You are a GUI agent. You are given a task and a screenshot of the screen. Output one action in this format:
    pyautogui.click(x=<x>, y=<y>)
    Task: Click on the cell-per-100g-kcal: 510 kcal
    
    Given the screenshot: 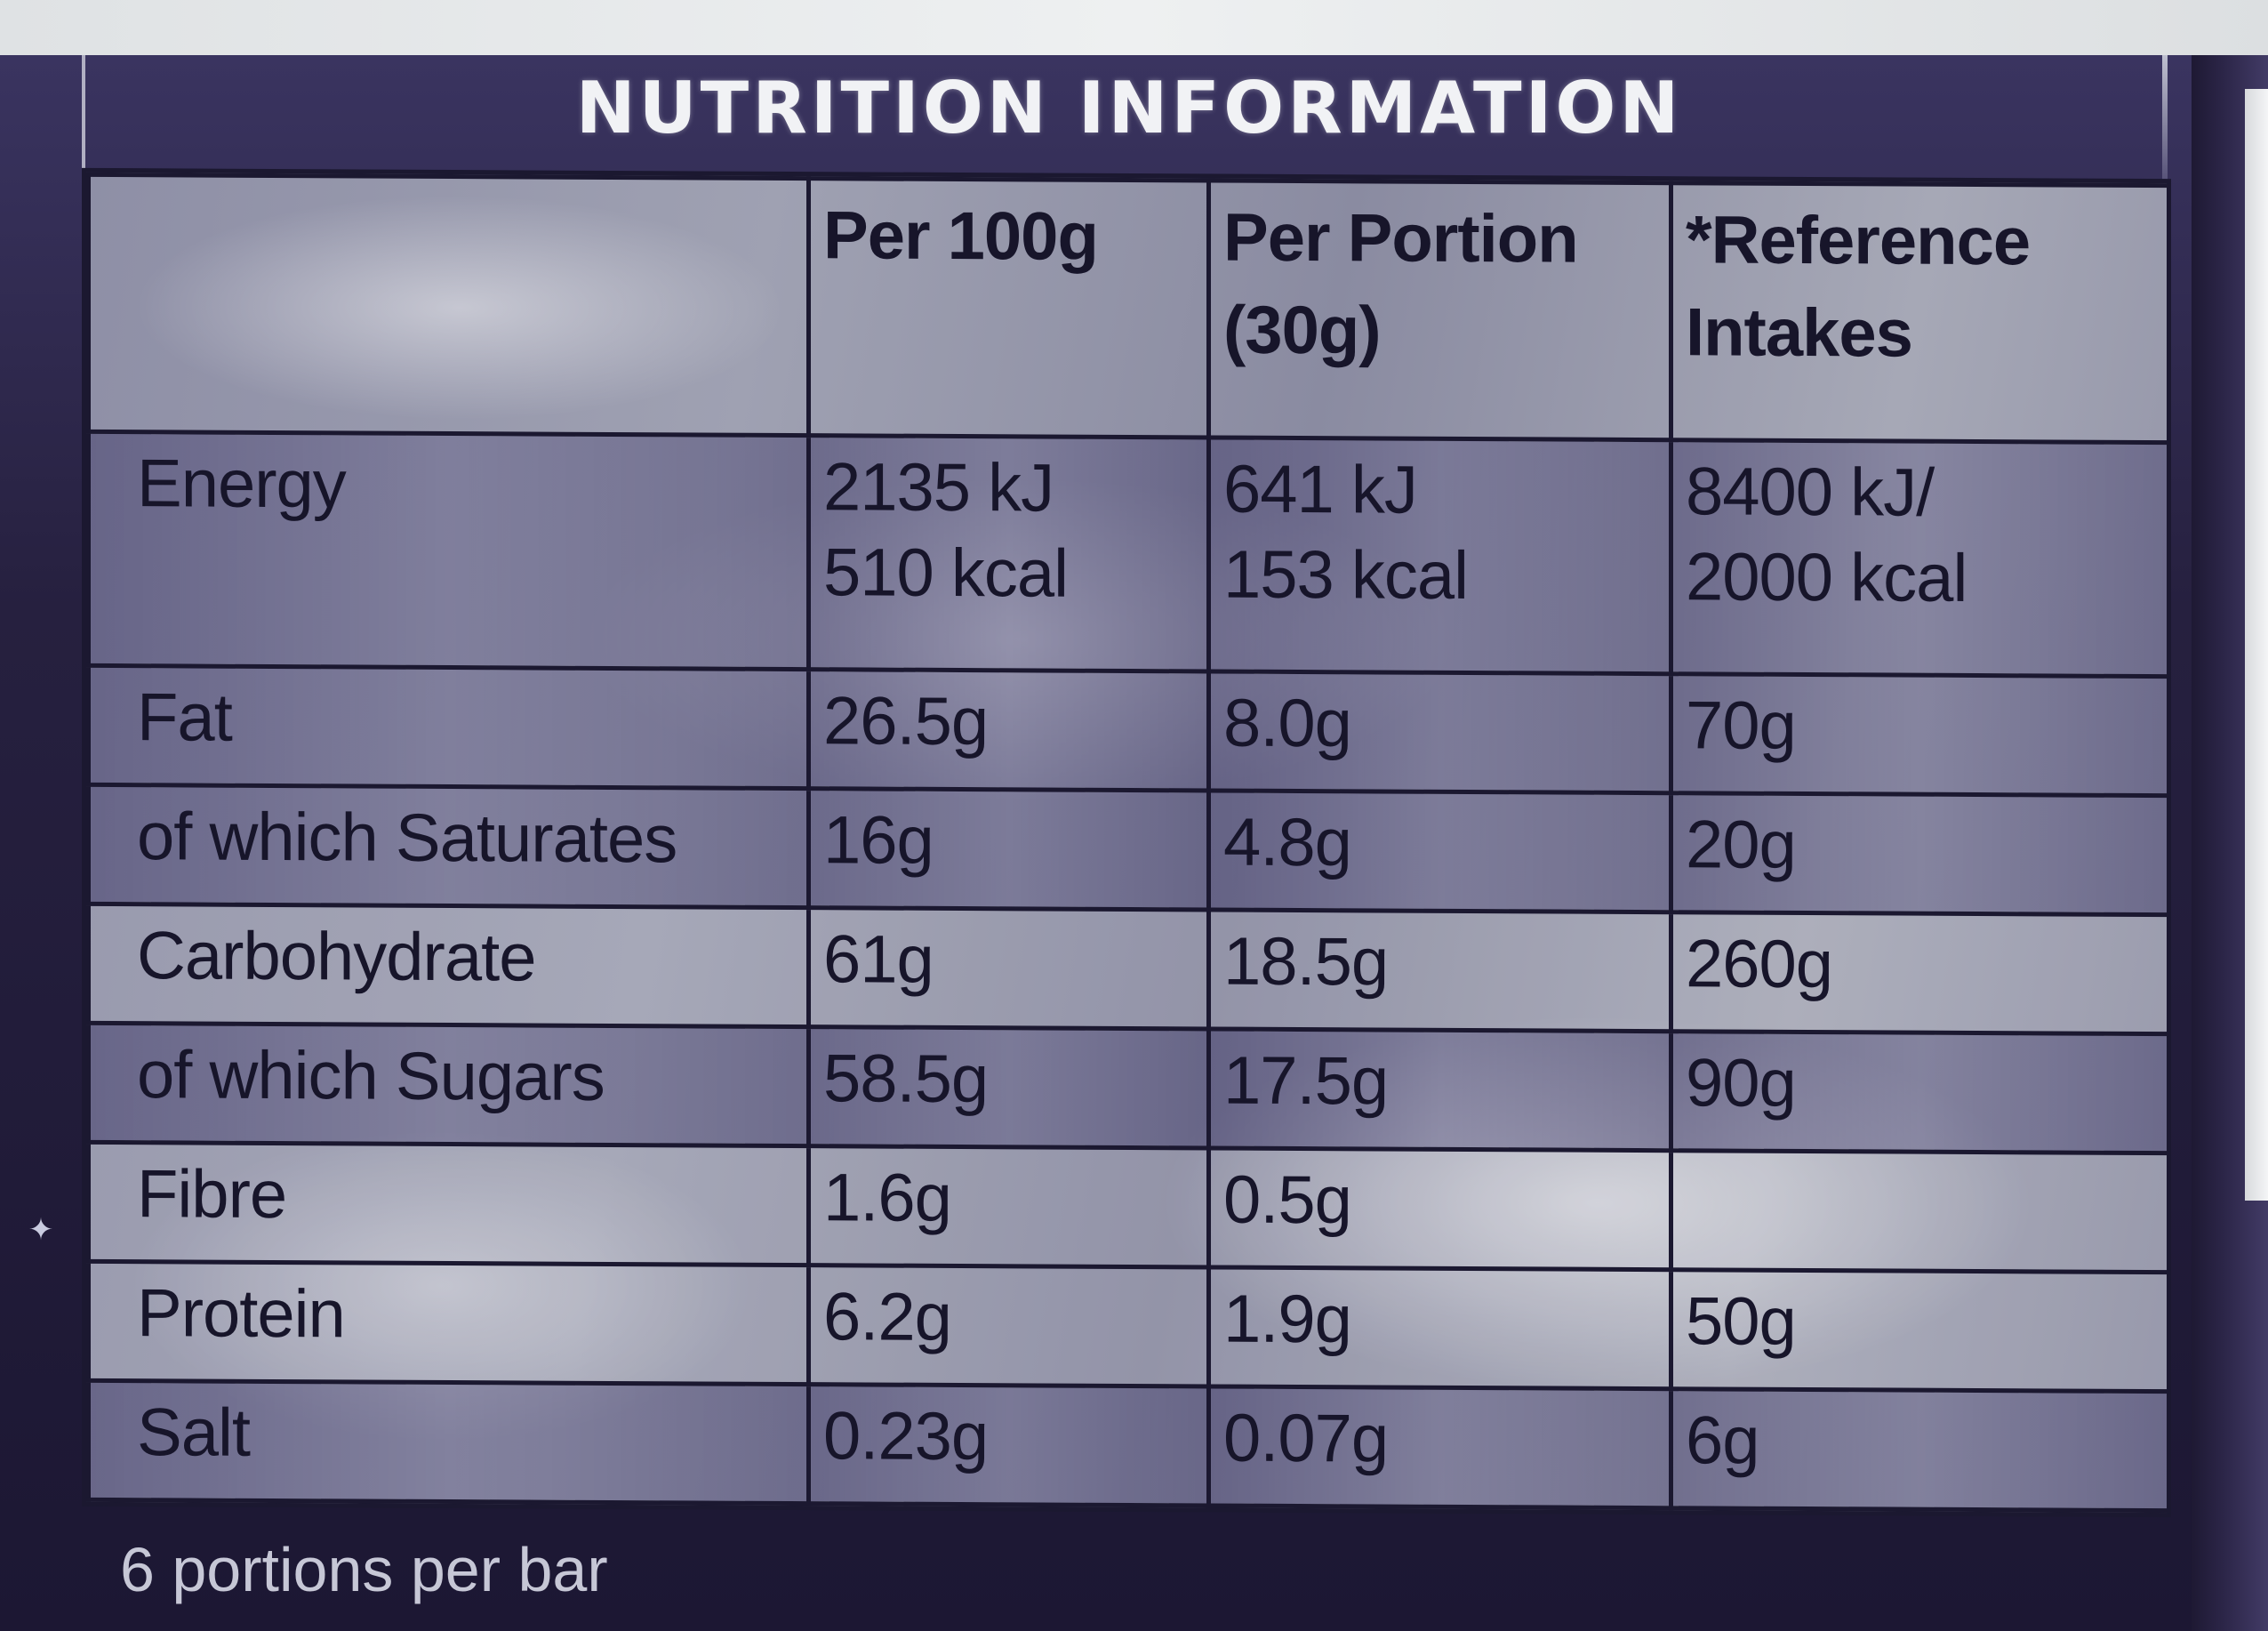 What is the action you would take?
    pyautogui.click(x=946, y=573)
    